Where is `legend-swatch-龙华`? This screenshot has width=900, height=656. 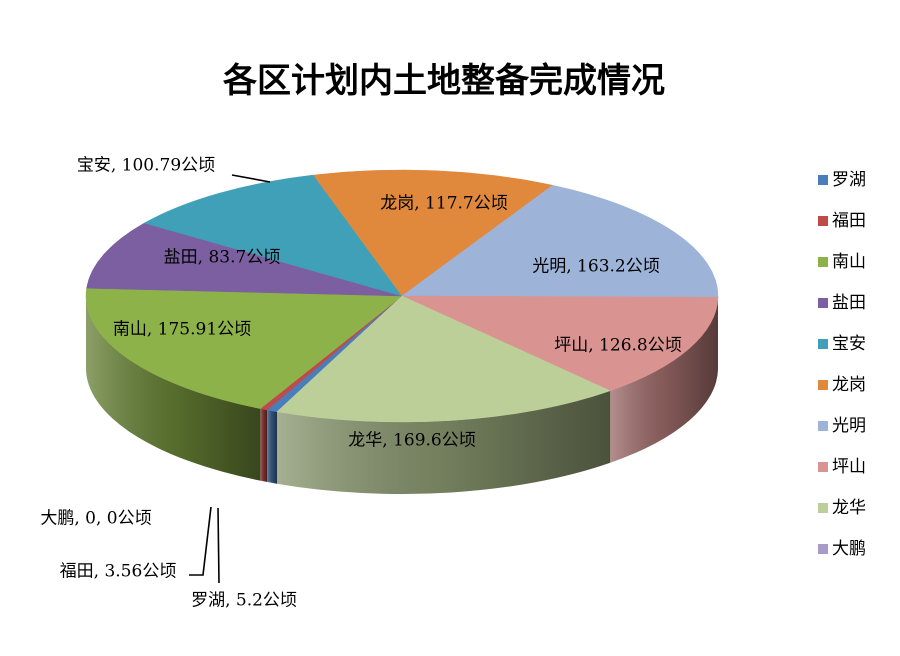
legend-swatch-龙华 is located at coordinates (823, 508).